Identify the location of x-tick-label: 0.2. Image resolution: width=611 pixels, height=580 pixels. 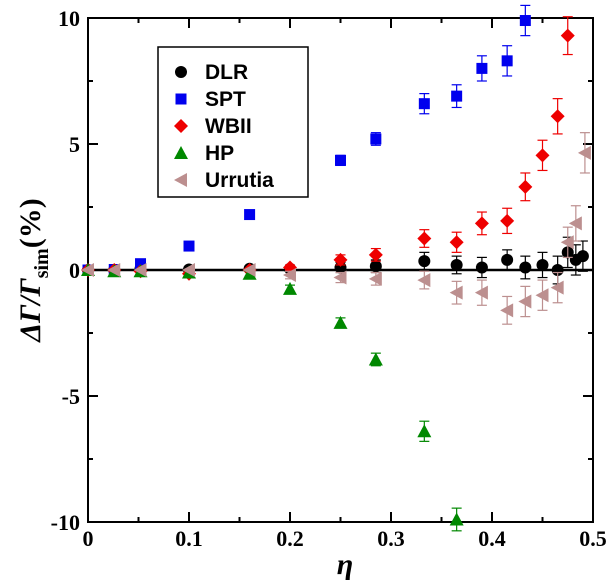
(290, 538).